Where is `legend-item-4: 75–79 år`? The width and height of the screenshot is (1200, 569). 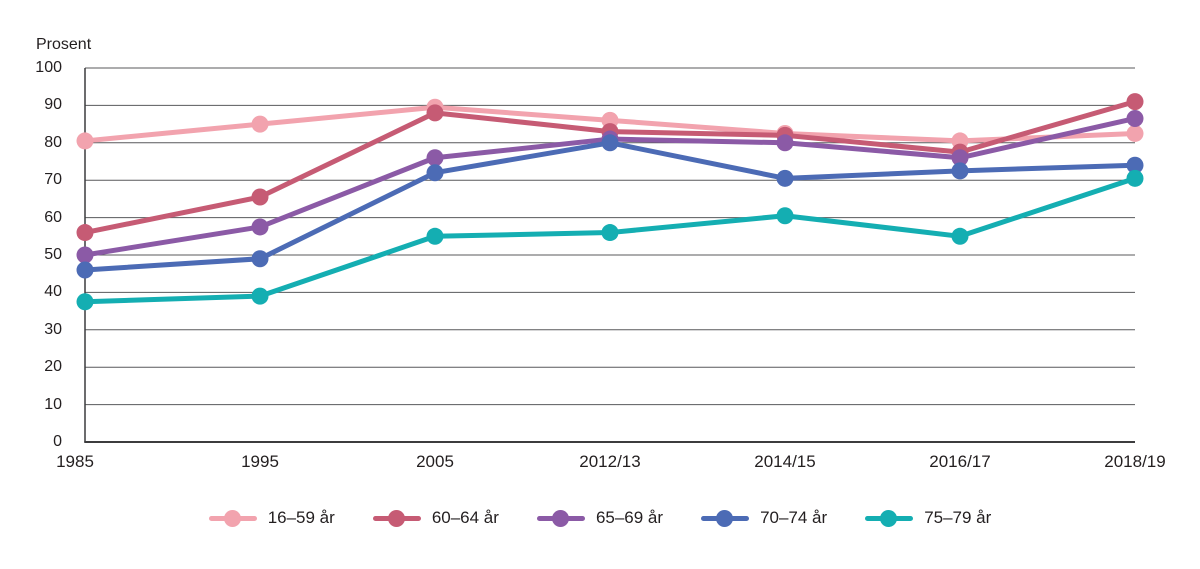
legend-item-4: 75–79 år is located at coordinates (928, 518).